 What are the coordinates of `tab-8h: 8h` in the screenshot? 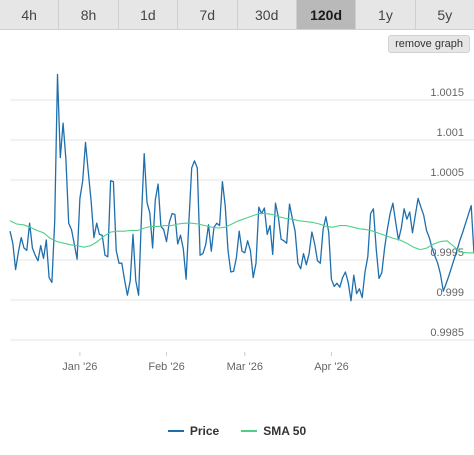 It's located at (89, 14).